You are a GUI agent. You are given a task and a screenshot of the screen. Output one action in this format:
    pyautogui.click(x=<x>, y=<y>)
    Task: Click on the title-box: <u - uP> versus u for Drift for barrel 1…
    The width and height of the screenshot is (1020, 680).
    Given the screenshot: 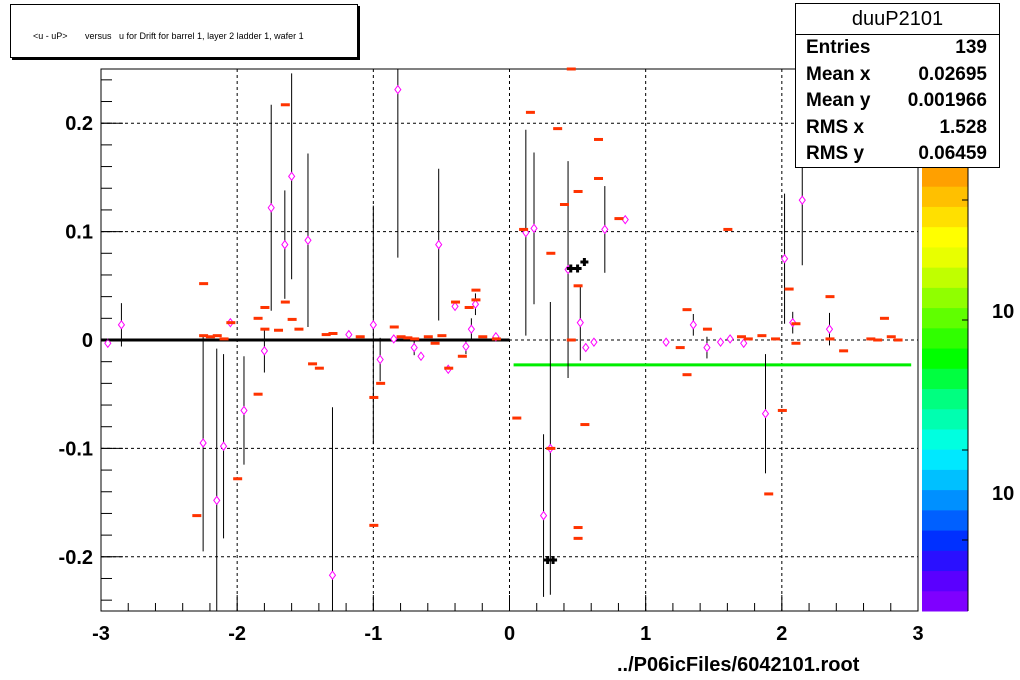 What is the action you would take?
    pyautogui.click(x=184, y=31)
    